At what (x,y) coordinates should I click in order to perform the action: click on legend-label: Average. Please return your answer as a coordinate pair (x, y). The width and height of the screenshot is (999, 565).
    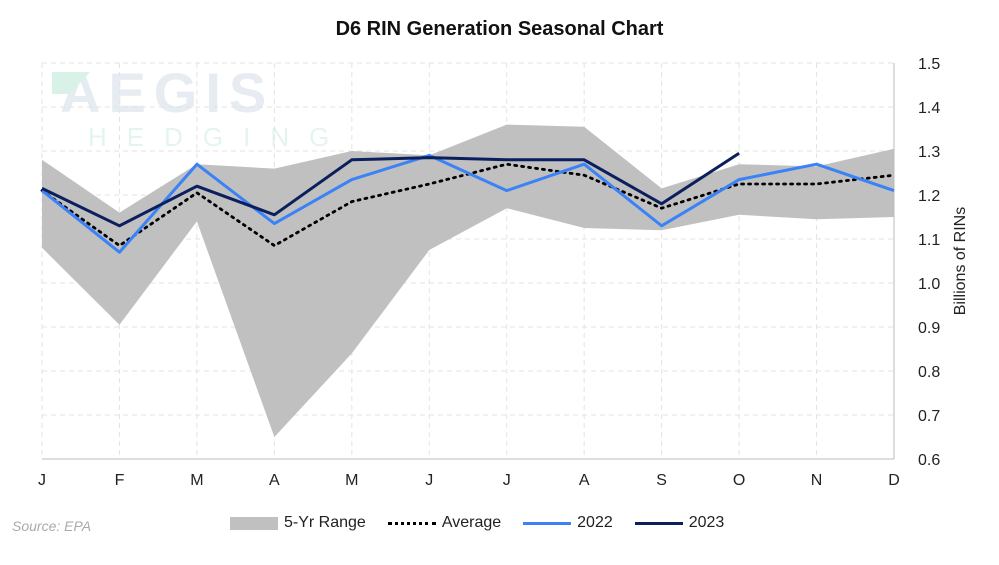
    Looking at the image, I should click on (471, 522).